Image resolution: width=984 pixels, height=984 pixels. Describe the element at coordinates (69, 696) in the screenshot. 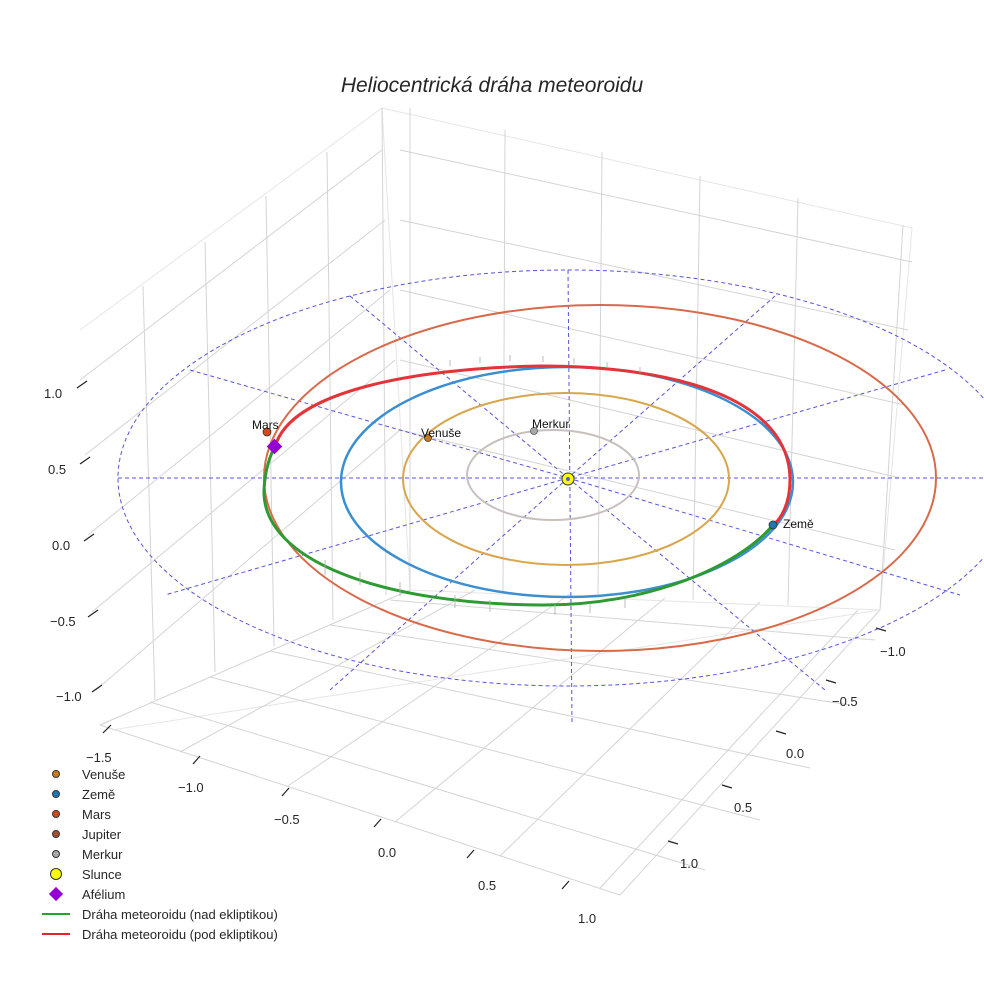

I see `z-tick: −1.0` at that location.